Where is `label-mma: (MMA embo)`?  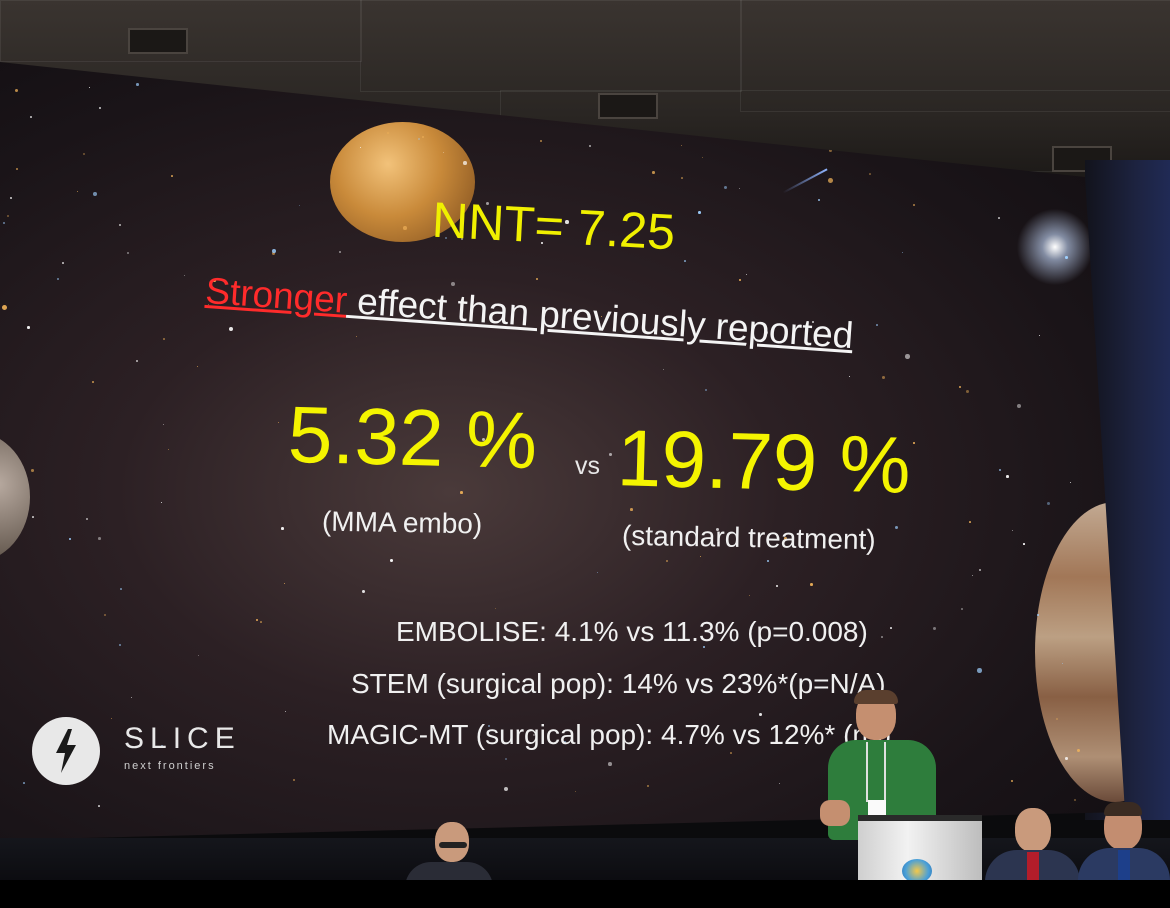
label-mma: (MMA embo) is located at coordinates (402, 522).